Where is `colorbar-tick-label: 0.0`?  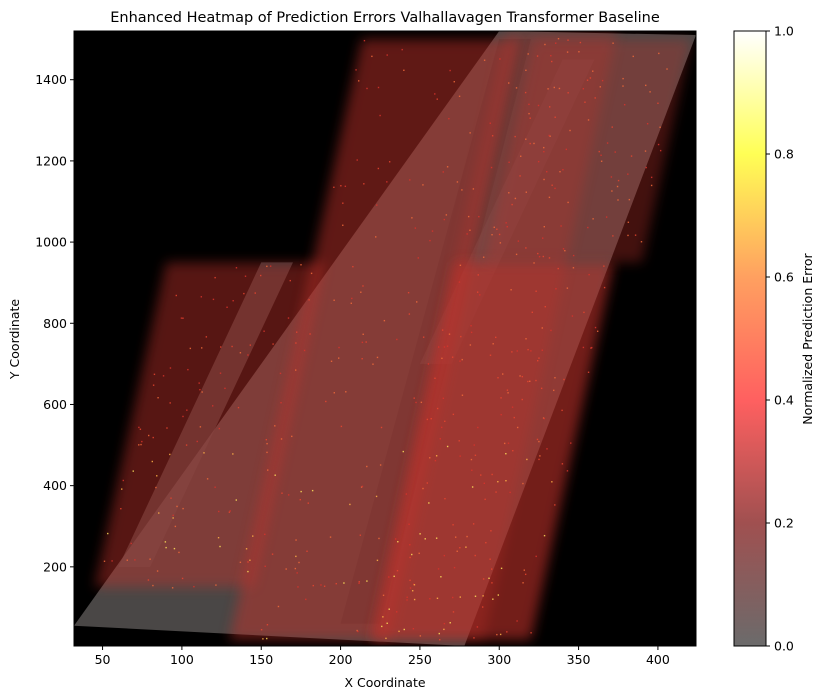
colorbar-tick-label: 0.0 is located at coordinates (784, 646).